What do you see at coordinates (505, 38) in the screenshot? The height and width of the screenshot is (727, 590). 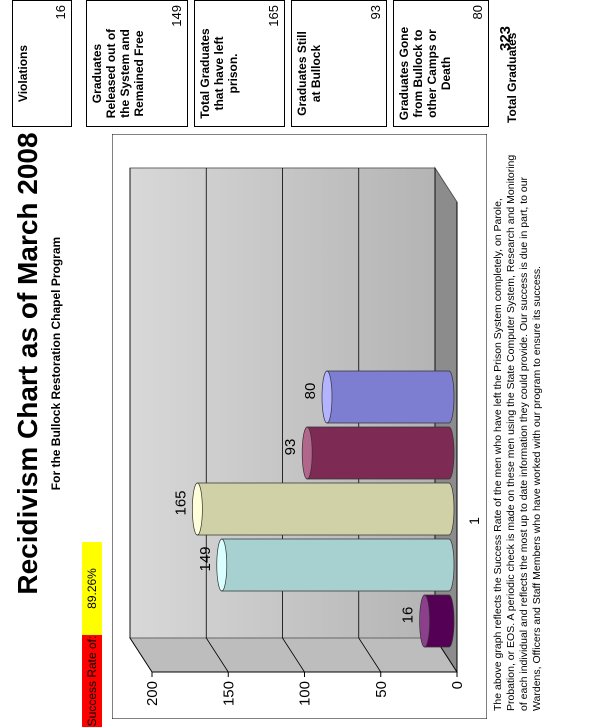 I see `total-graduates-value: 323` at bounding box center [505, 38].